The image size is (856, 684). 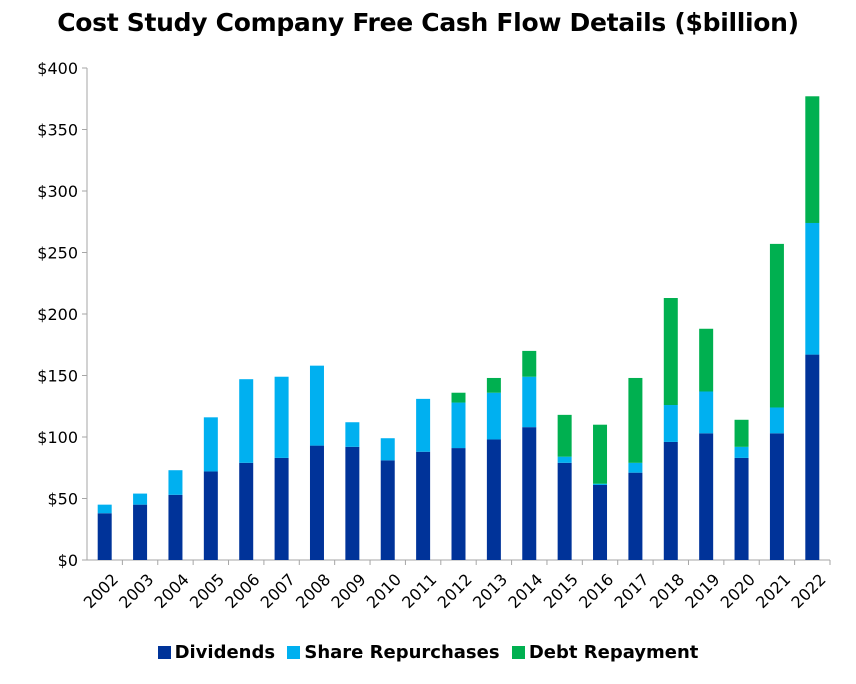 What do you see at coordinates (104, 509) in the screenshot?
I see `bar-share-repurchases-2002` at bounding box center [104, 509].